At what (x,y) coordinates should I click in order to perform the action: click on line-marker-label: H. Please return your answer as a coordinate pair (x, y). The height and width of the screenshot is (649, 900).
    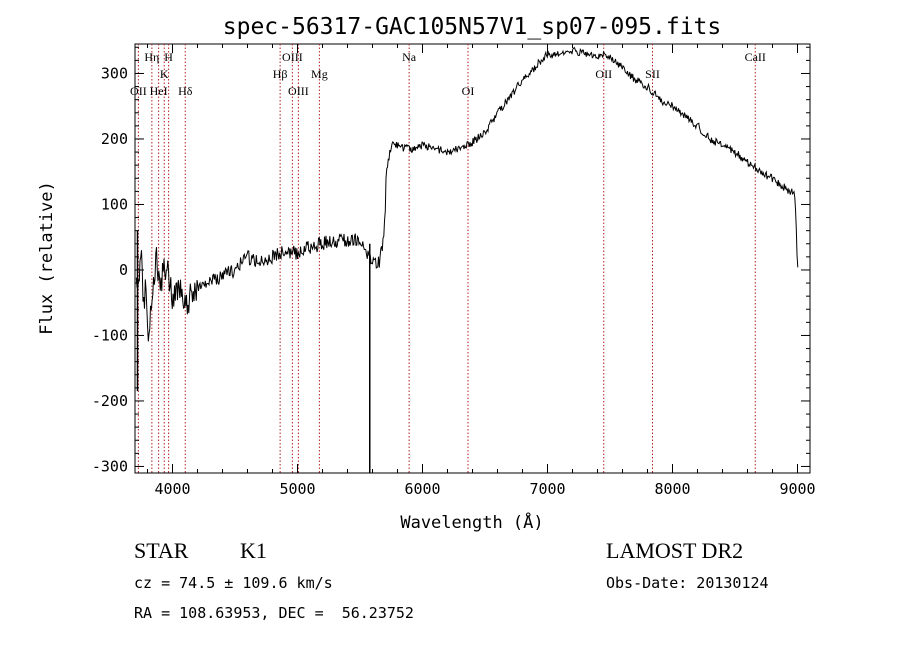
    Looking at the image, I should click on (168, 57).